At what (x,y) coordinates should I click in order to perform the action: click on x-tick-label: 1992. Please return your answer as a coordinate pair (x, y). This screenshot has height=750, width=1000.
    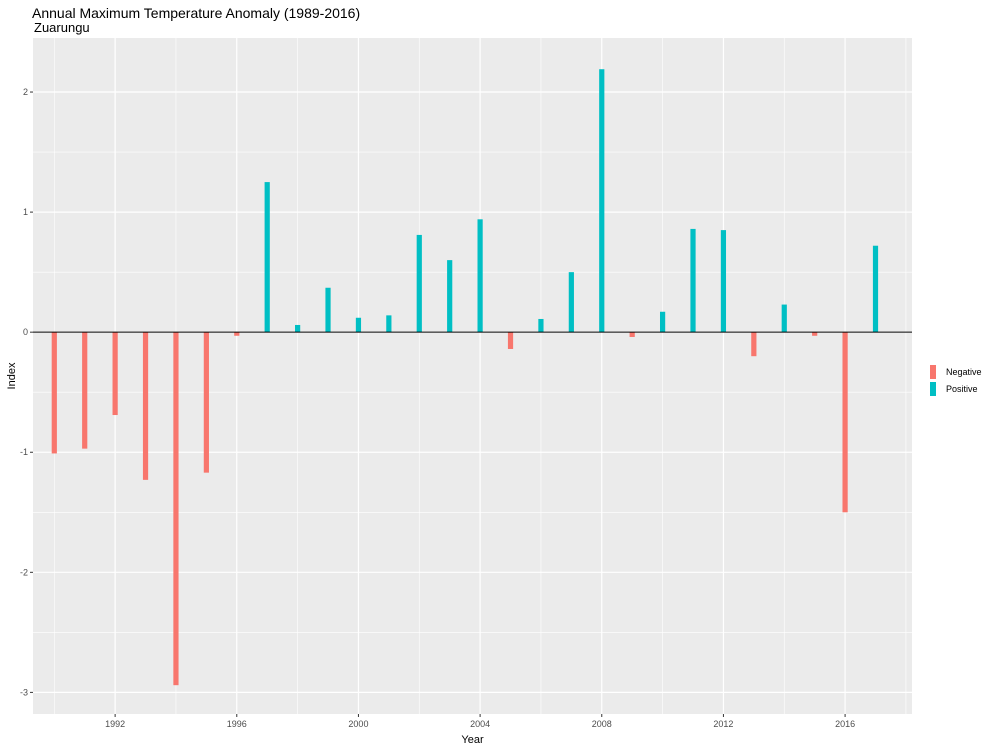
    Looking at the image, I should click on (115, 724).